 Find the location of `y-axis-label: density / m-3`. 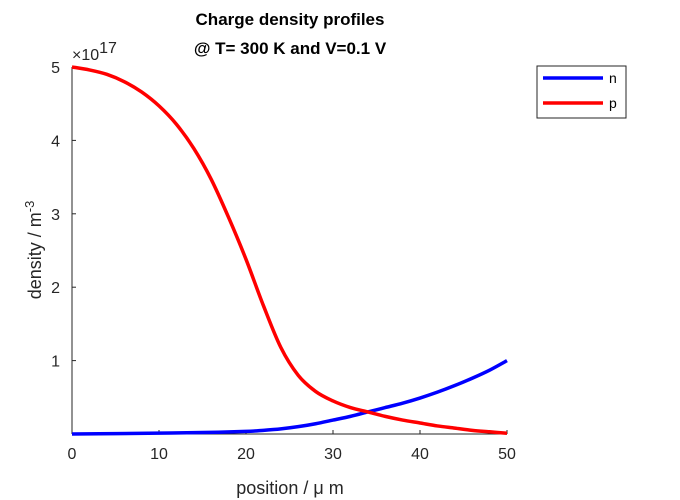

y-axis-label: density / m-3 is located at coordinates (33, 250).